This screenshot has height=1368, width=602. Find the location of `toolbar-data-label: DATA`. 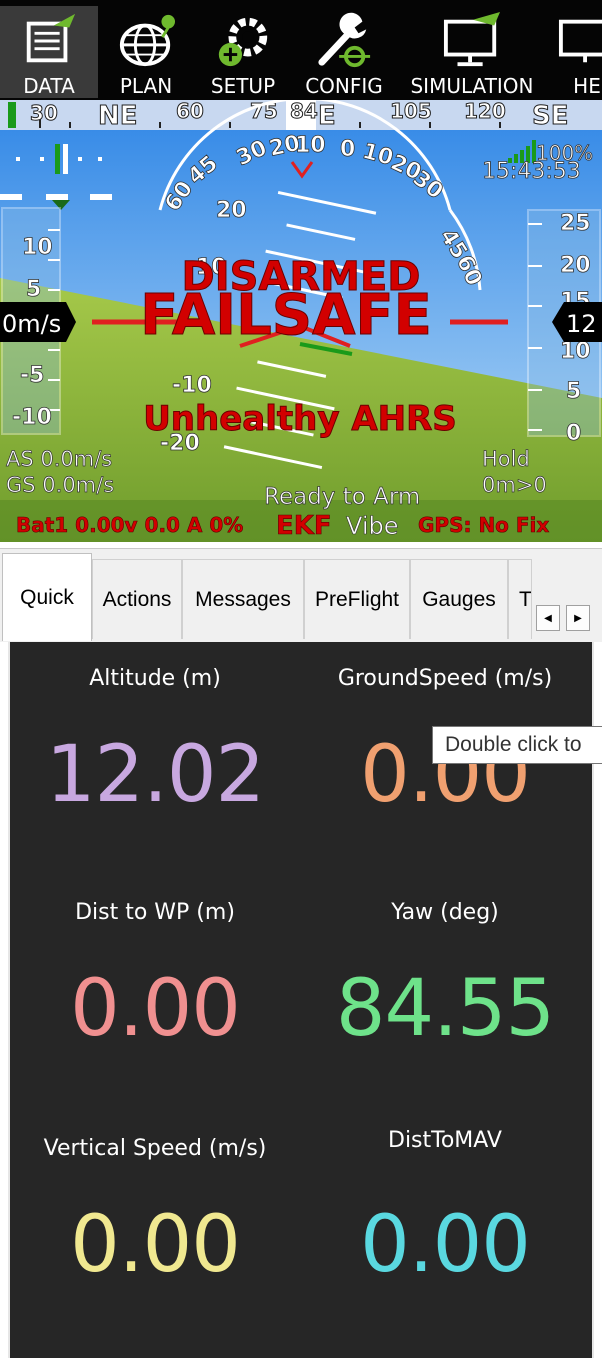

toolbar-data-label: DATA is located at coordinates (49, 86).